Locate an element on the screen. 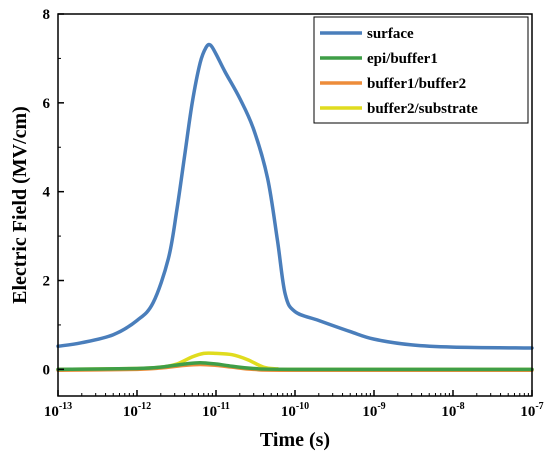  legend-label-1: epi/buffer1 is located at coordinates (402, 59).